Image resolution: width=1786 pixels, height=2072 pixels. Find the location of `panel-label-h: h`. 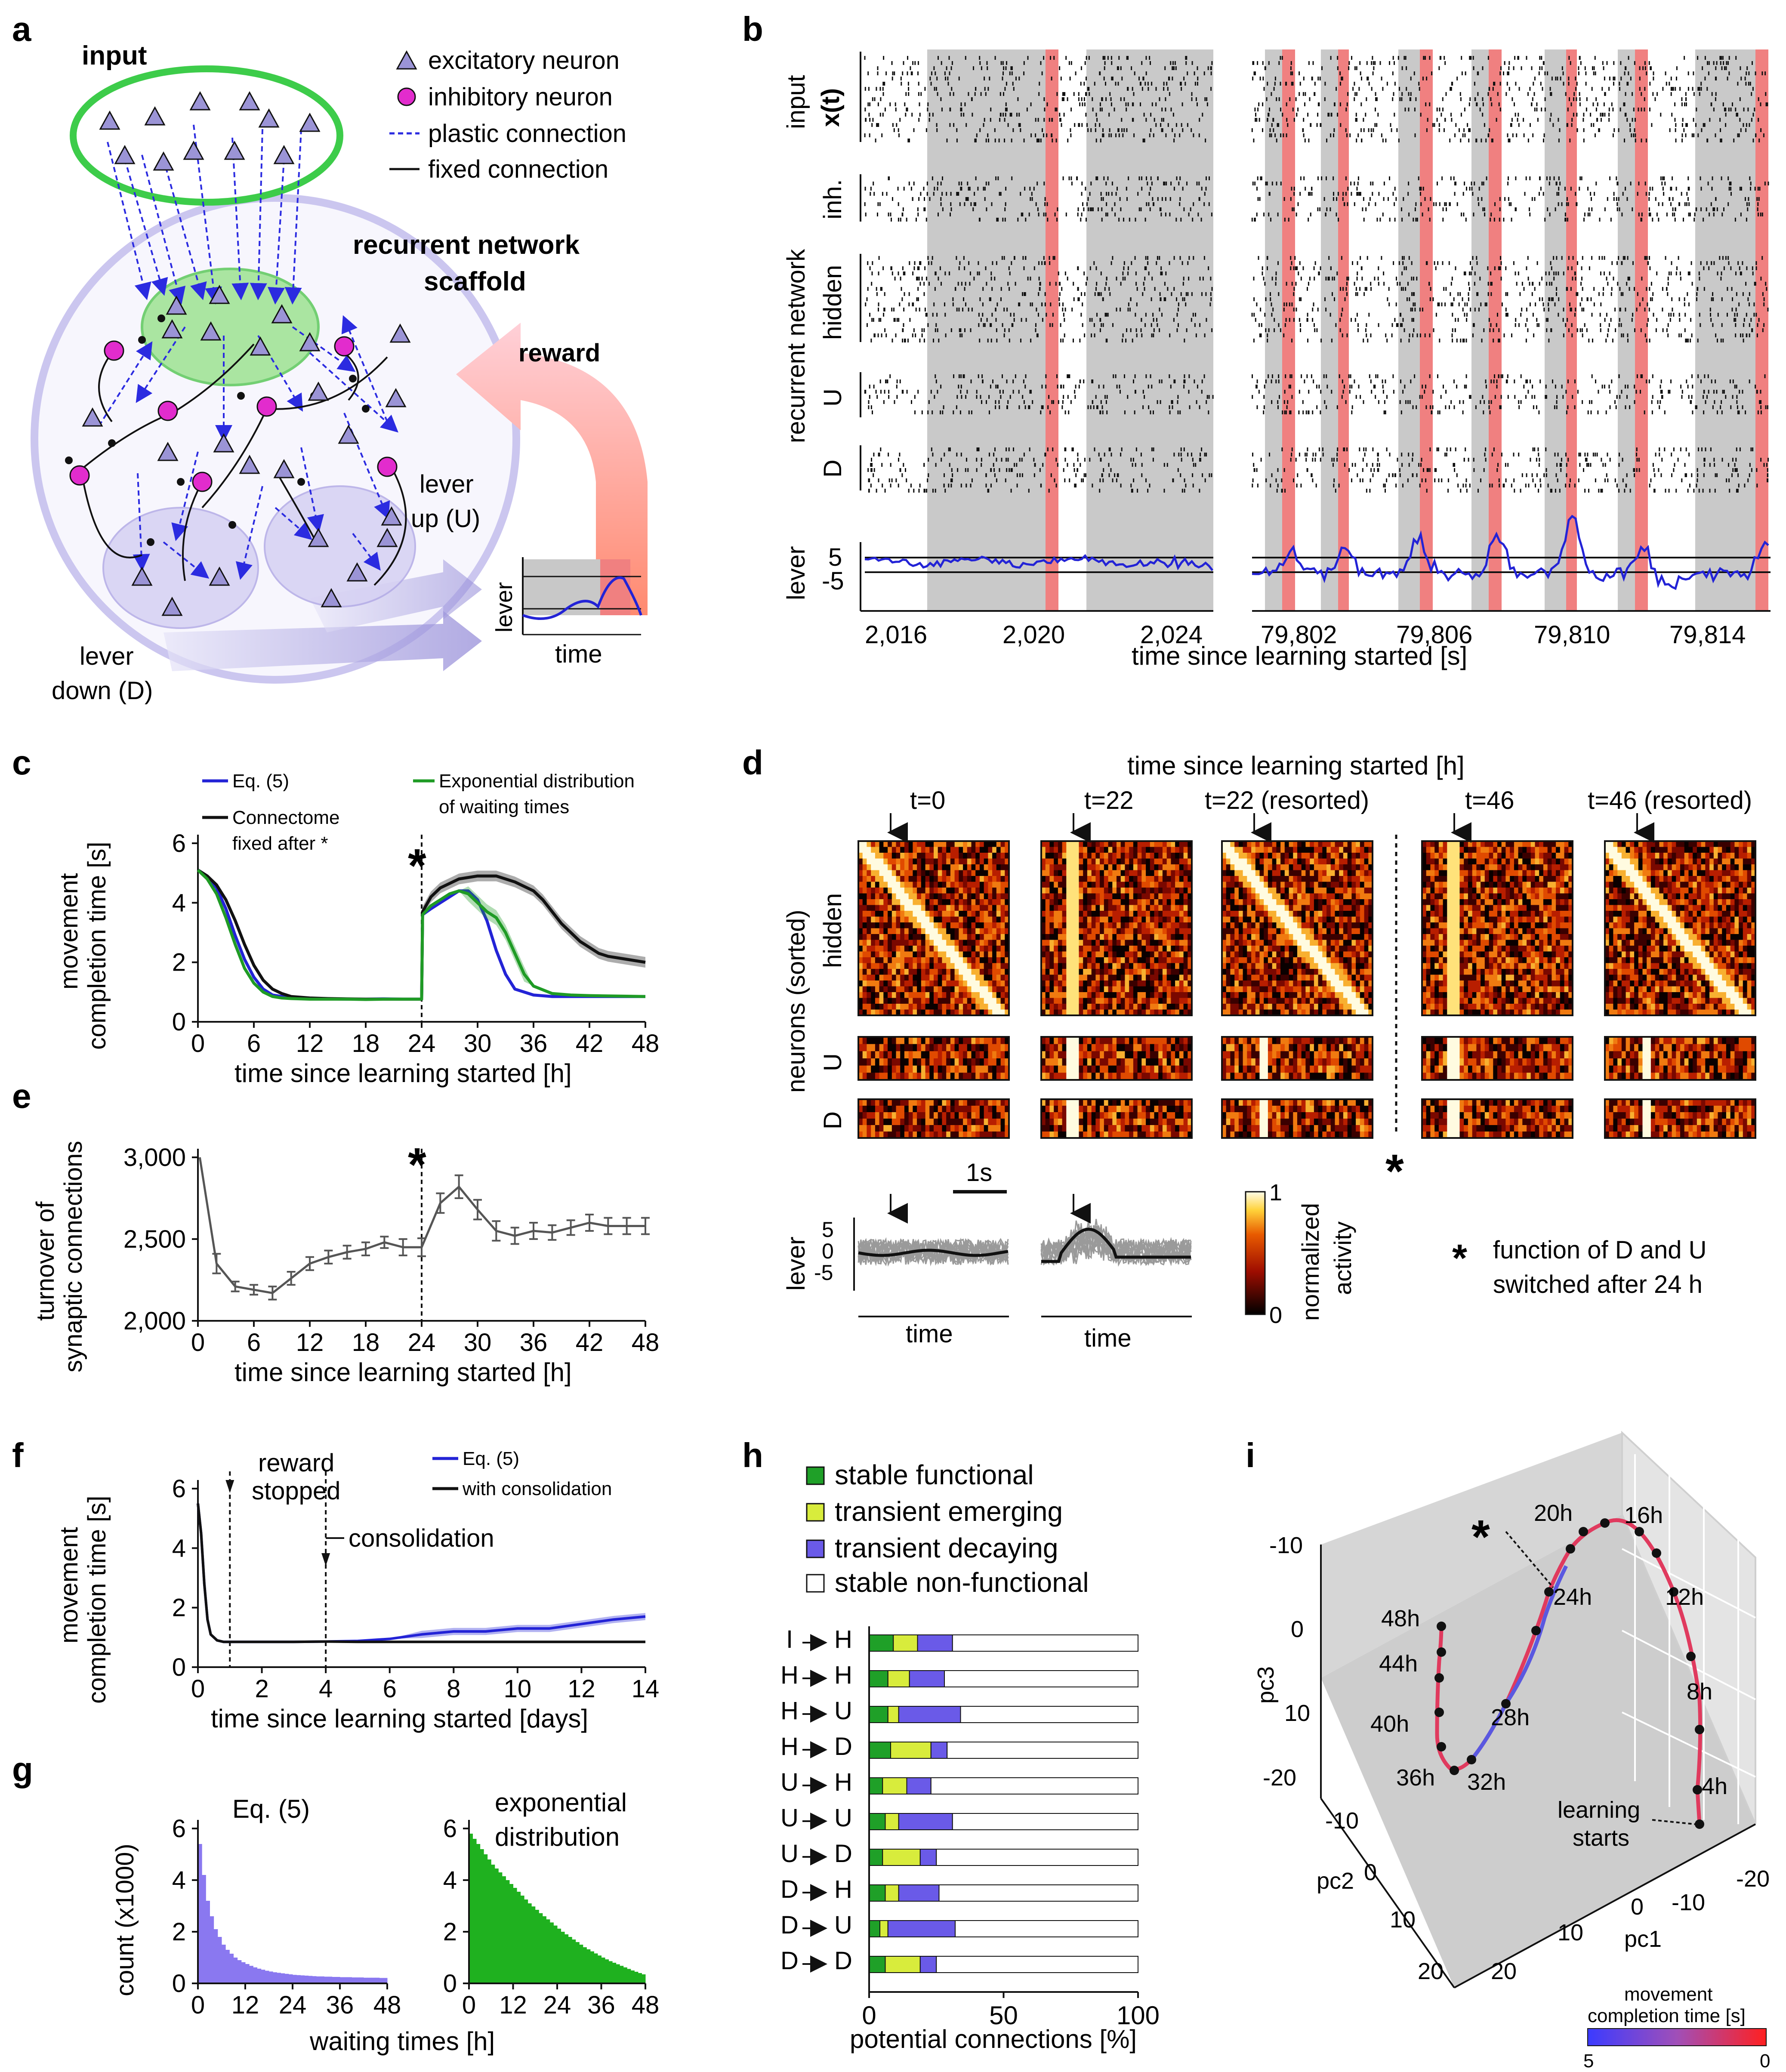

panel-label-h: h is located at coordinates (752, 1455).